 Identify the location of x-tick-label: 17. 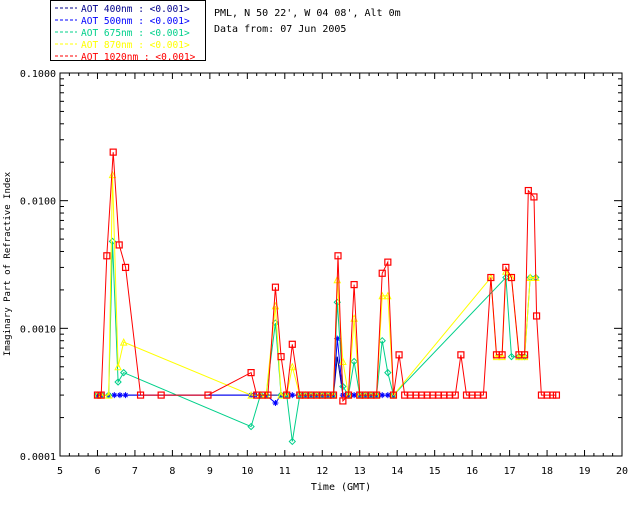
(510, 471).